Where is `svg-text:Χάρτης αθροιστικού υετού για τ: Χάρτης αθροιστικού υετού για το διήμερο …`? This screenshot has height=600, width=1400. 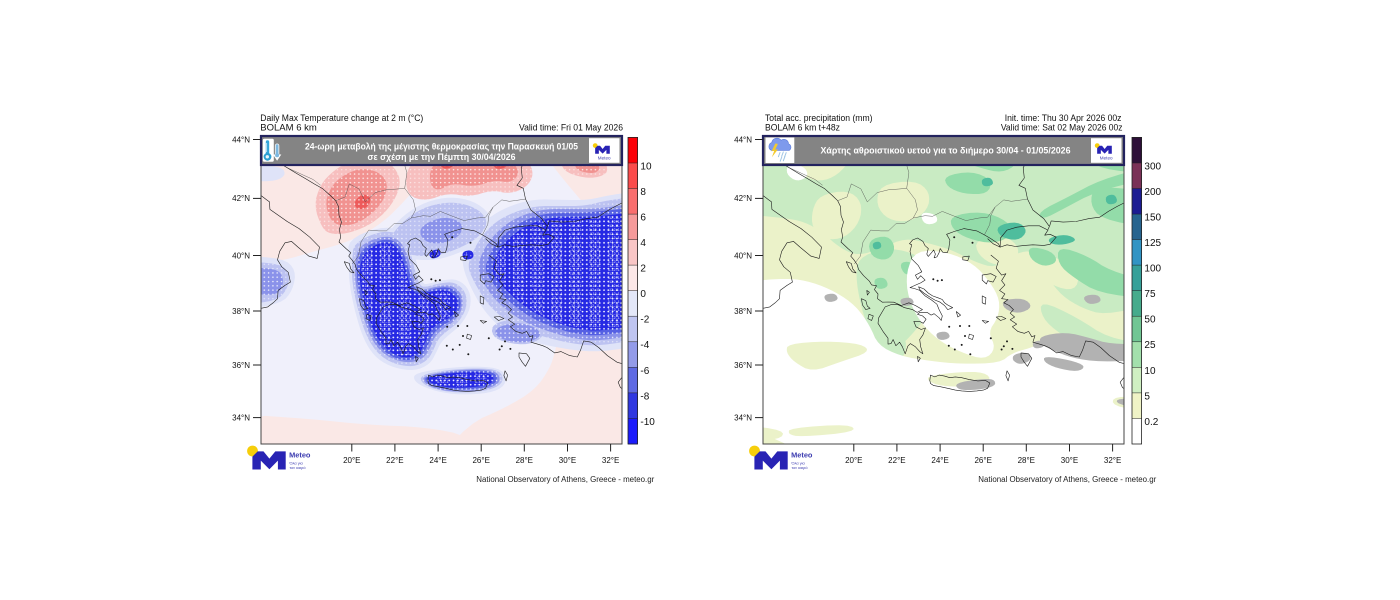 svg-text:Χάρτης αθροιστικού υετού για τ: Χάρτης αθροιστικού υετού για το διήμερο … is located at coordinates (946, 150).